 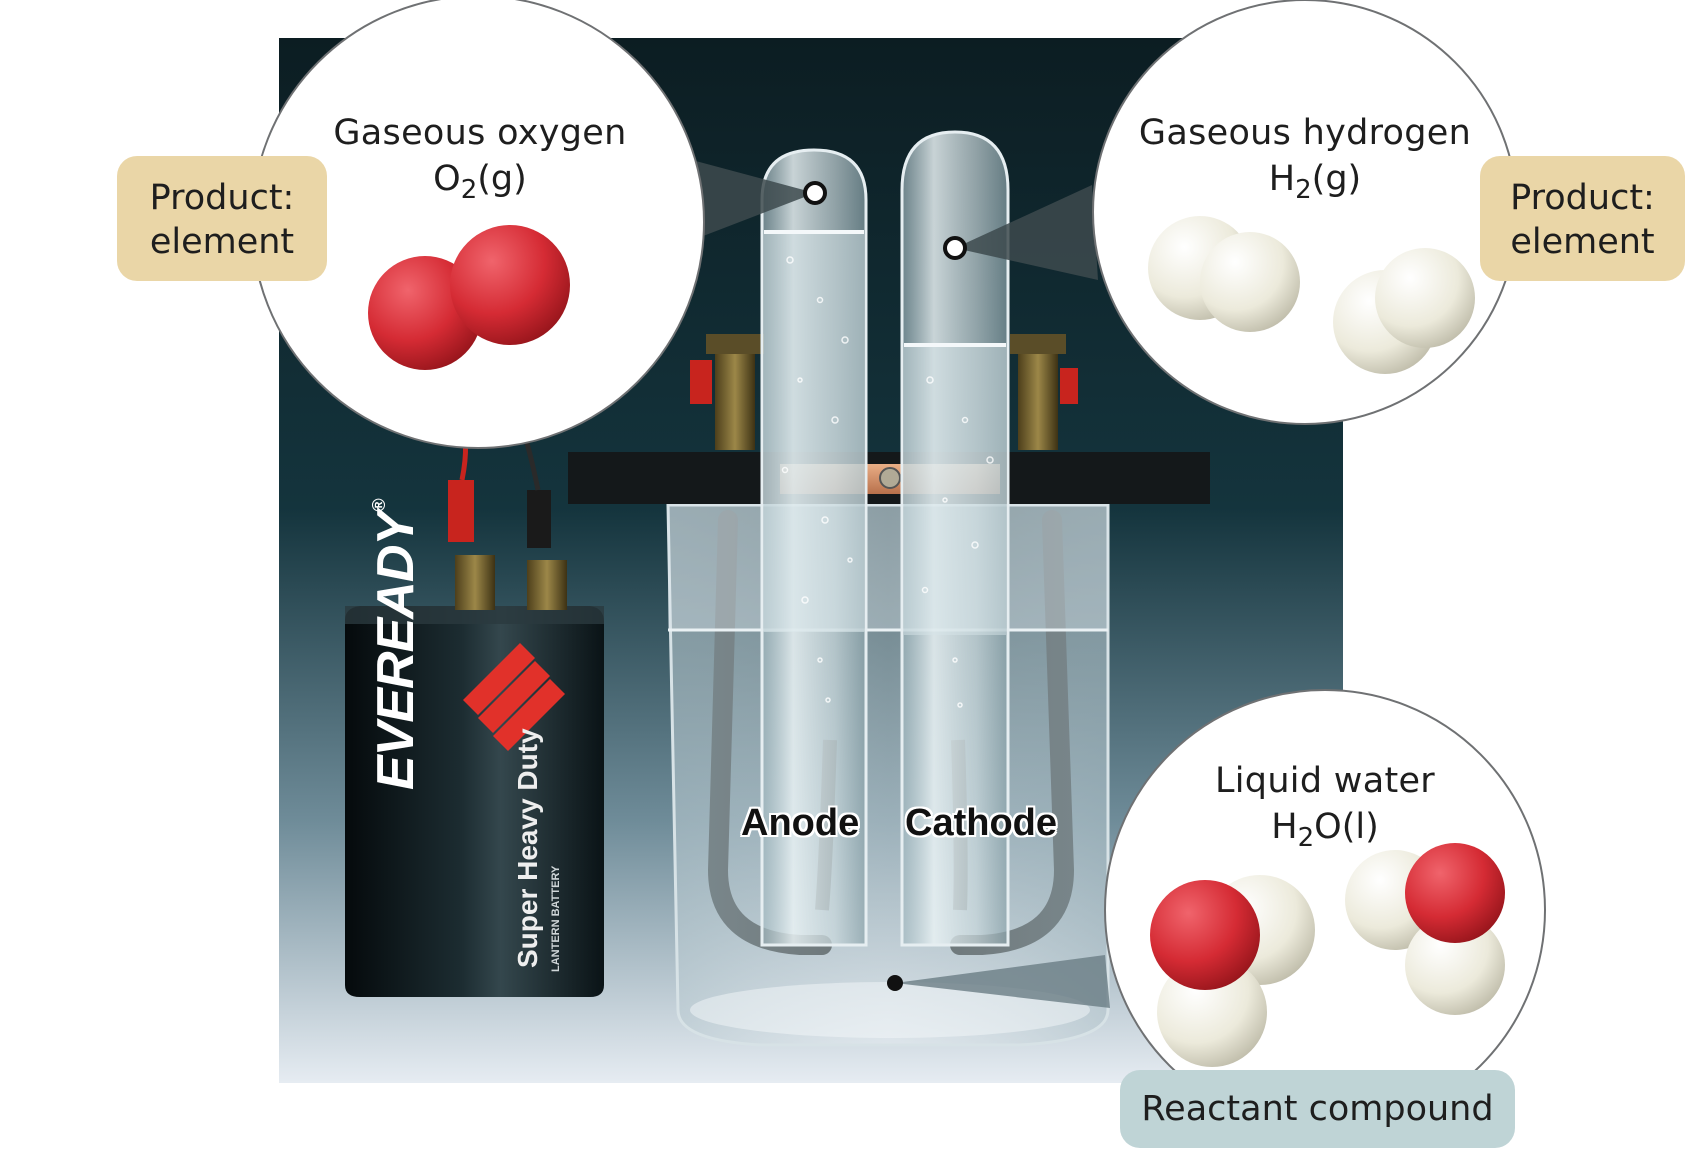 I want to click on cathode-label: Cathode, so click(x=981, y=823).